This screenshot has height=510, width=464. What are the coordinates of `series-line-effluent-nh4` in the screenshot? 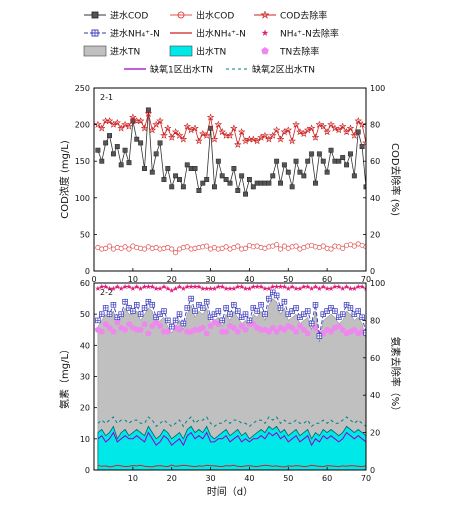 It's located at (231, 466).